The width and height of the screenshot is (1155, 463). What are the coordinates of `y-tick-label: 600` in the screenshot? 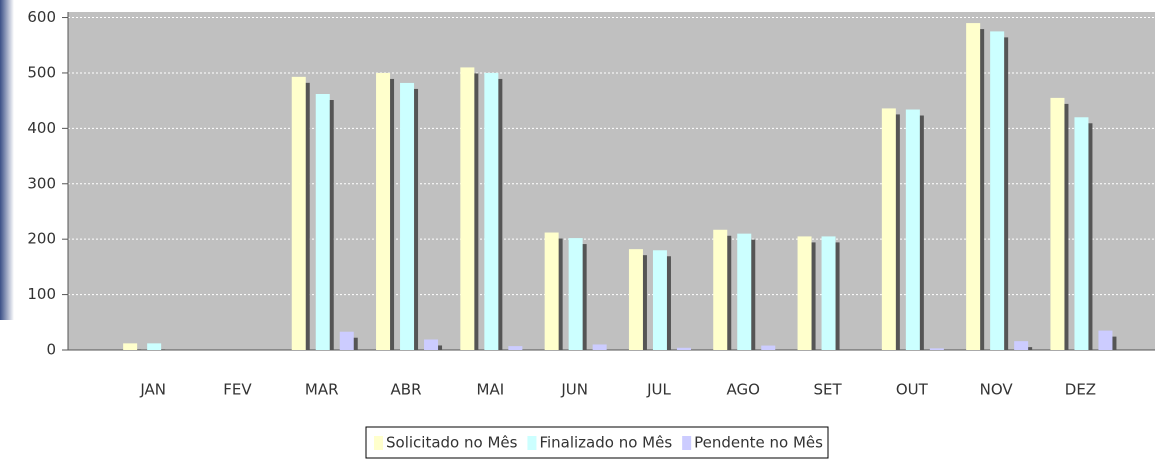 It's located at (41, 17).